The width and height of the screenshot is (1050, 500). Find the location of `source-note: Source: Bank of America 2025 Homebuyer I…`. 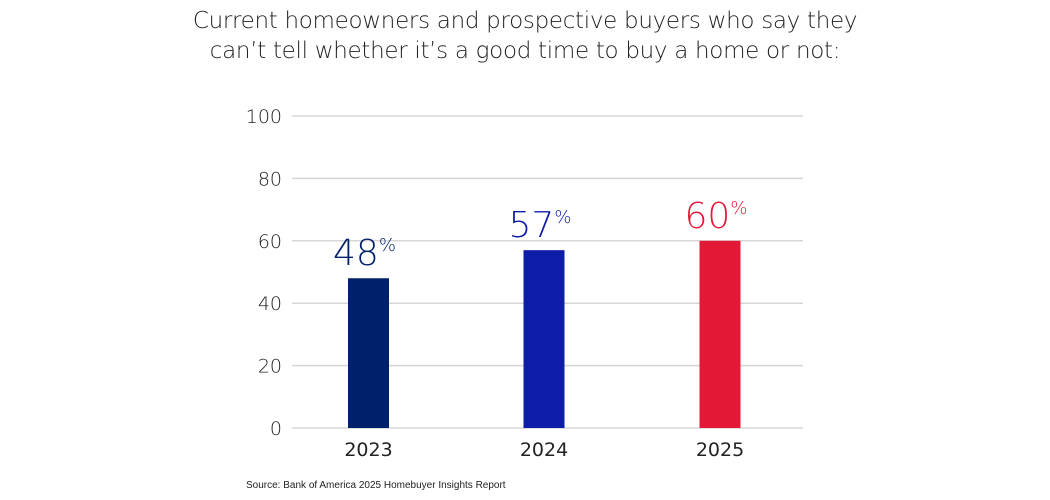

source-note: Source: Bank of America 2025 Homebuyer I… is located at coordinates (376, 485).